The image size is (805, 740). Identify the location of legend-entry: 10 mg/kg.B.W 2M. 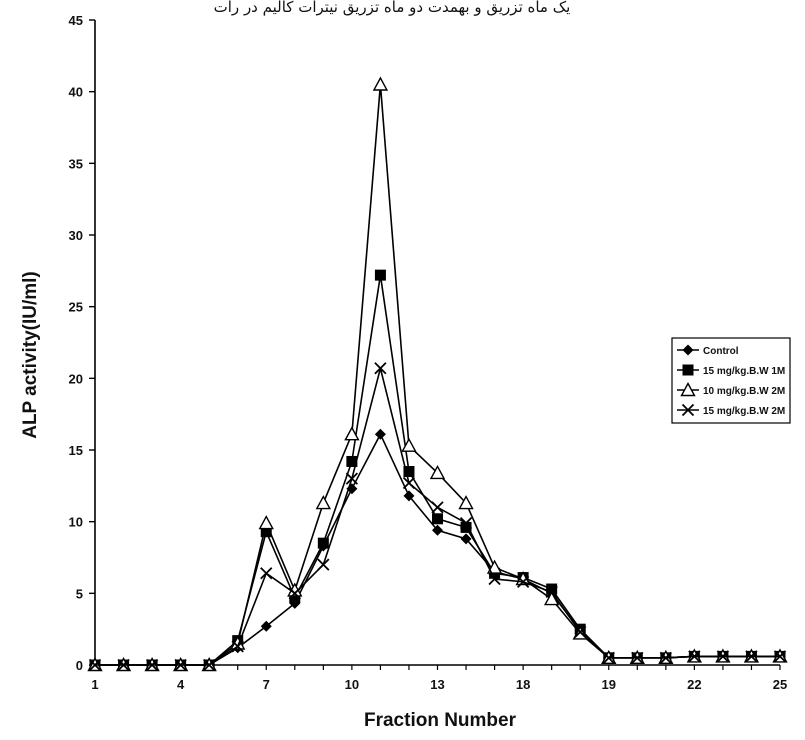
(731, 389).